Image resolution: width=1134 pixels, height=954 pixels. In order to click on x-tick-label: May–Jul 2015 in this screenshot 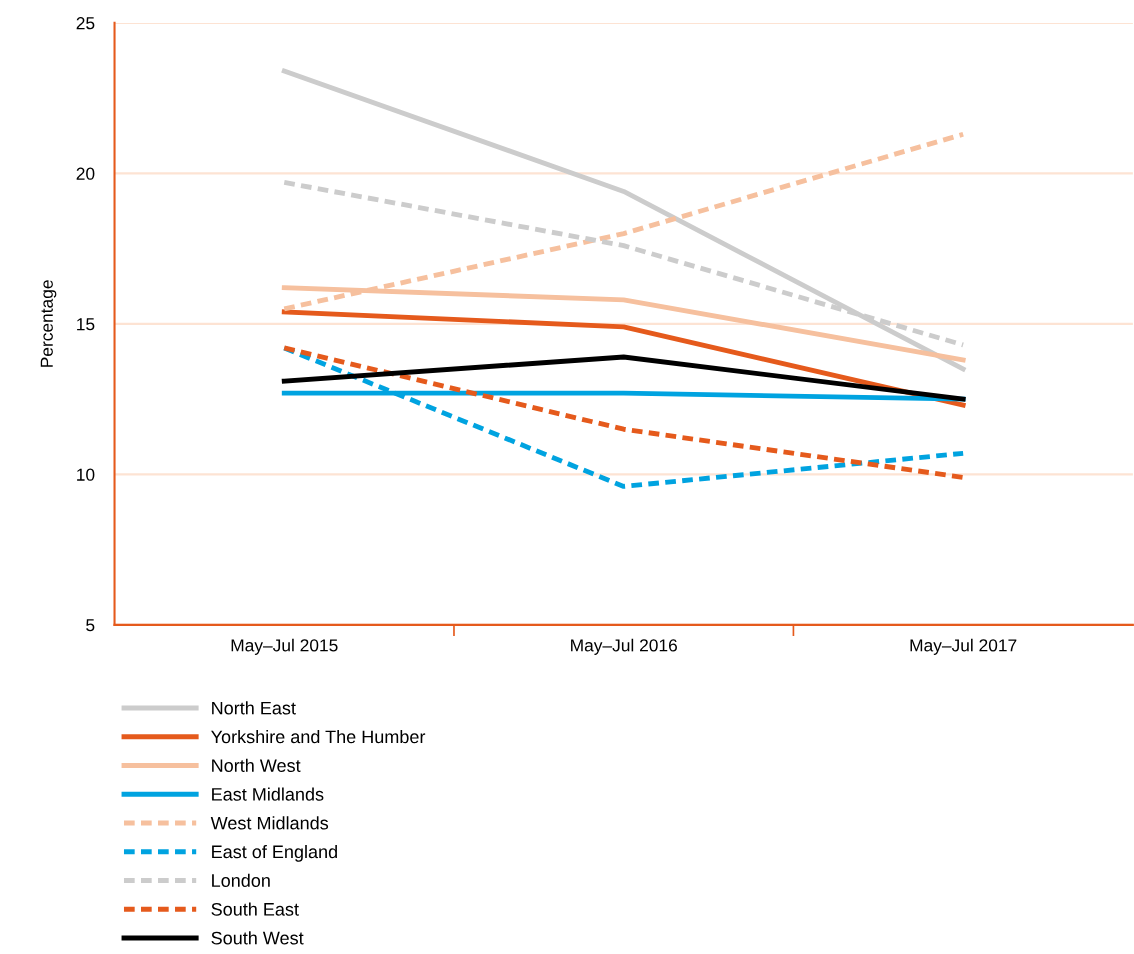, I will do `click(284, 646)`.